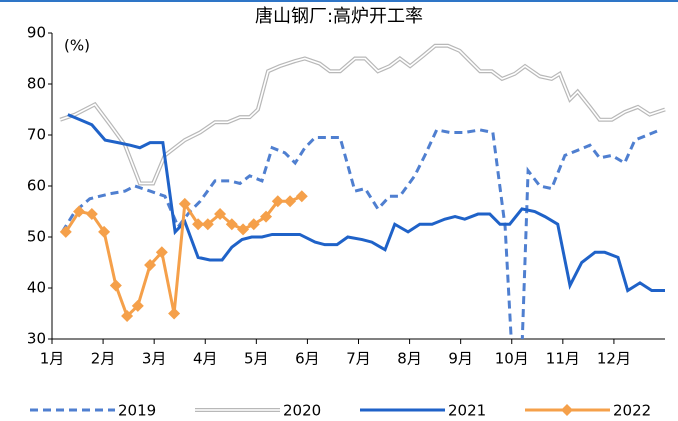 The width and height of the screenshot is (678, 421). What do you see at coordinates (103, 359) in the screenshot?
I see `x-tick-label: 2月` at bounding box center [103, 359].